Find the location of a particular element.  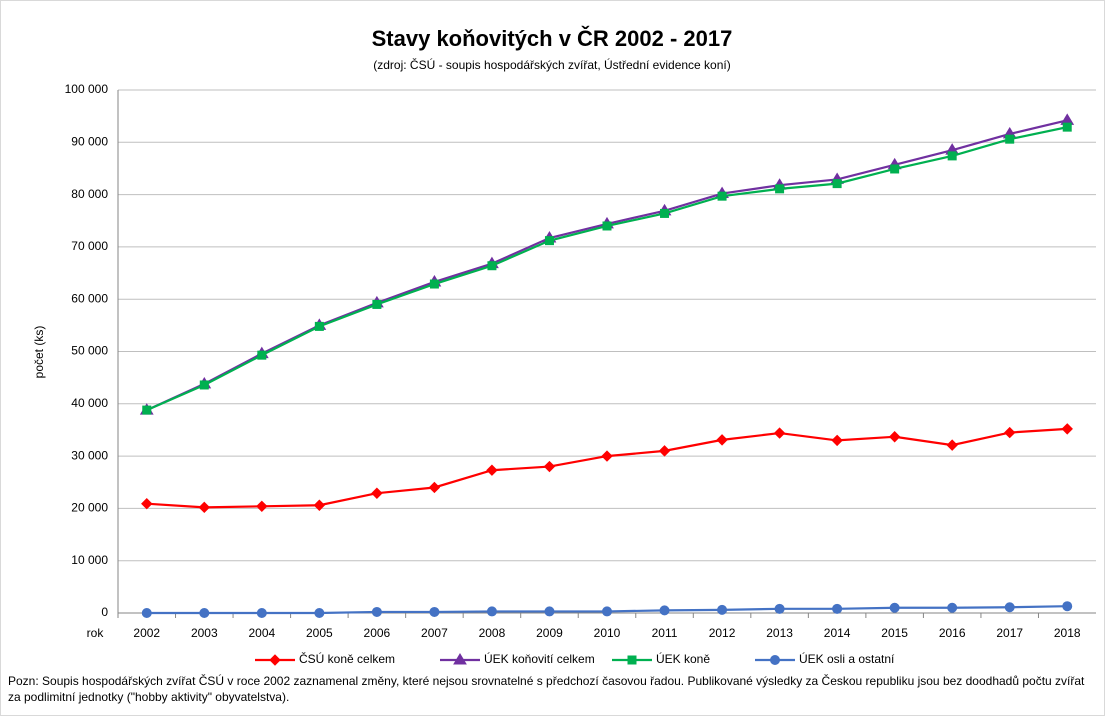

y-tick-label: 10 000 is located at coordinates (89, 560).